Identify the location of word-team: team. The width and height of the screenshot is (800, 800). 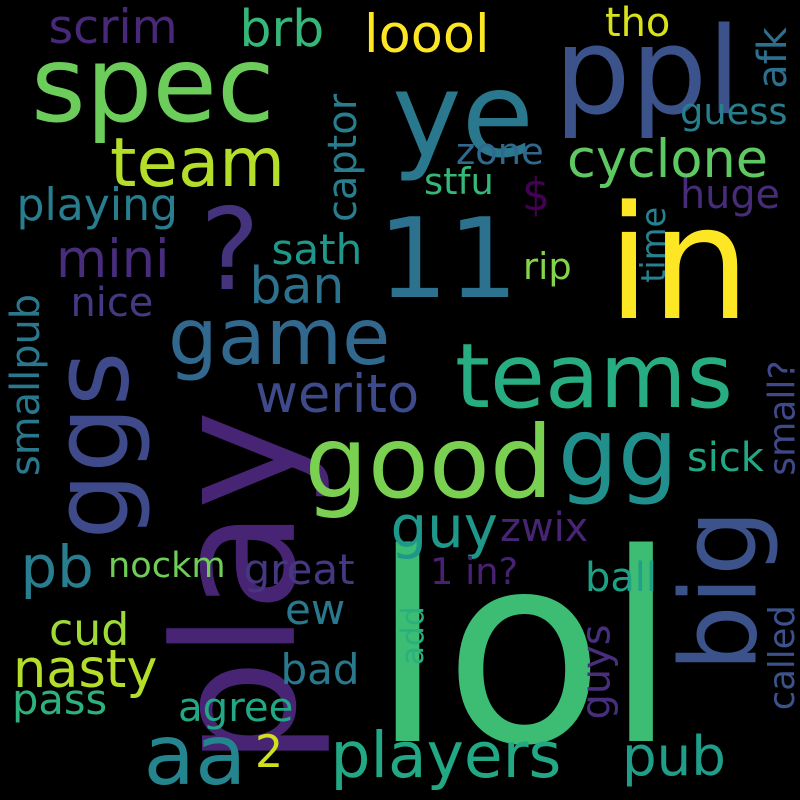
(198, 162).